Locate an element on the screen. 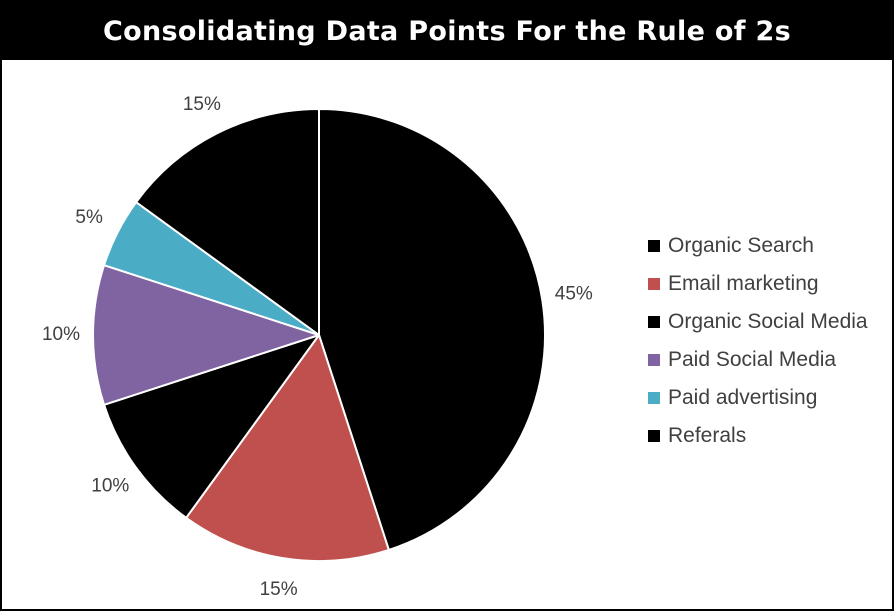 The width and height of the screenshot is (894, 611). legend-item-organic-social-media: Organic Social Media is located at coordinates (758, 322).